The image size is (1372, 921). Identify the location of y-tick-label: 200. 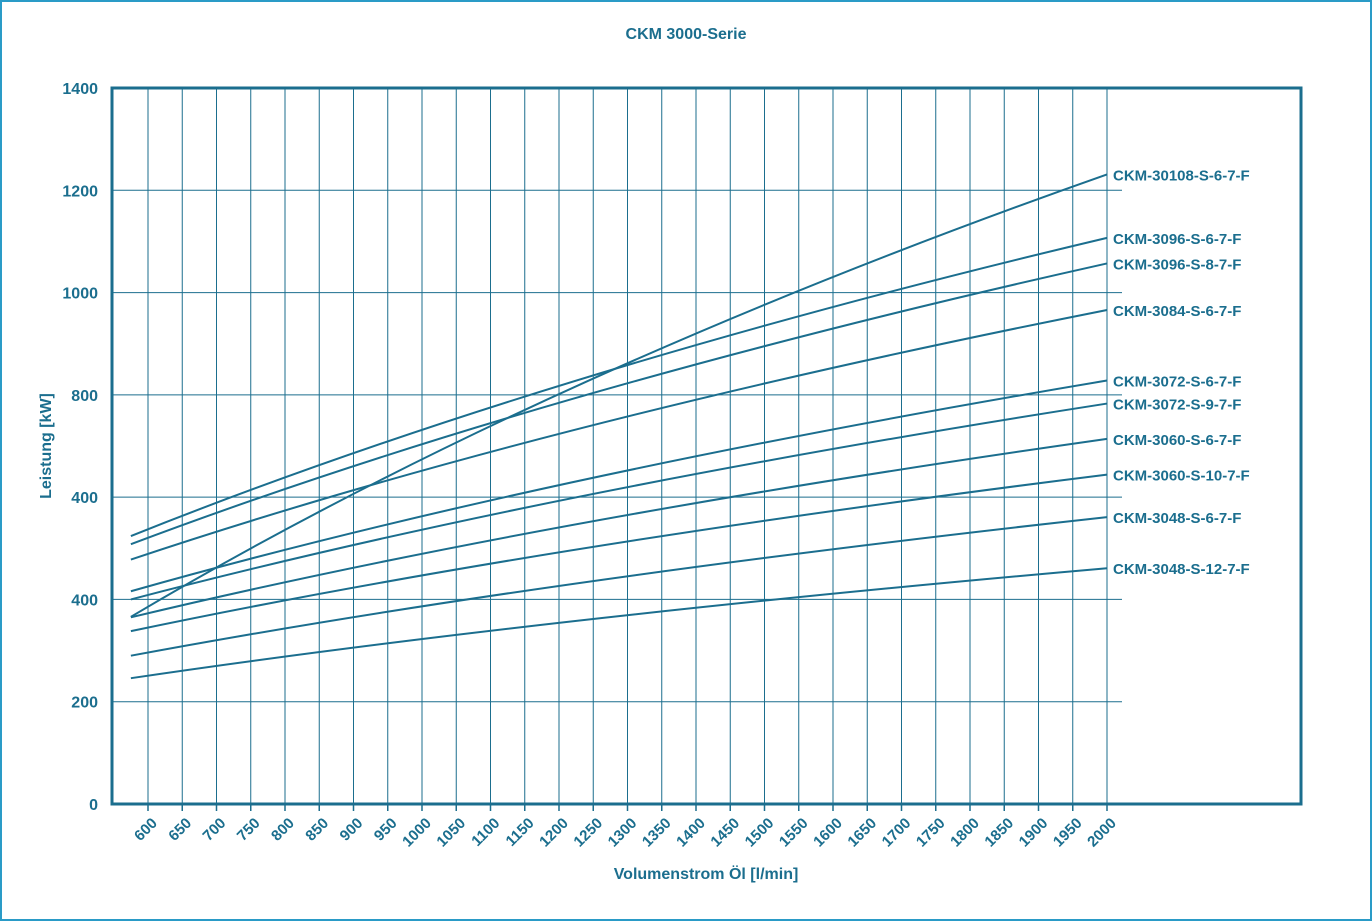
(84, 703).